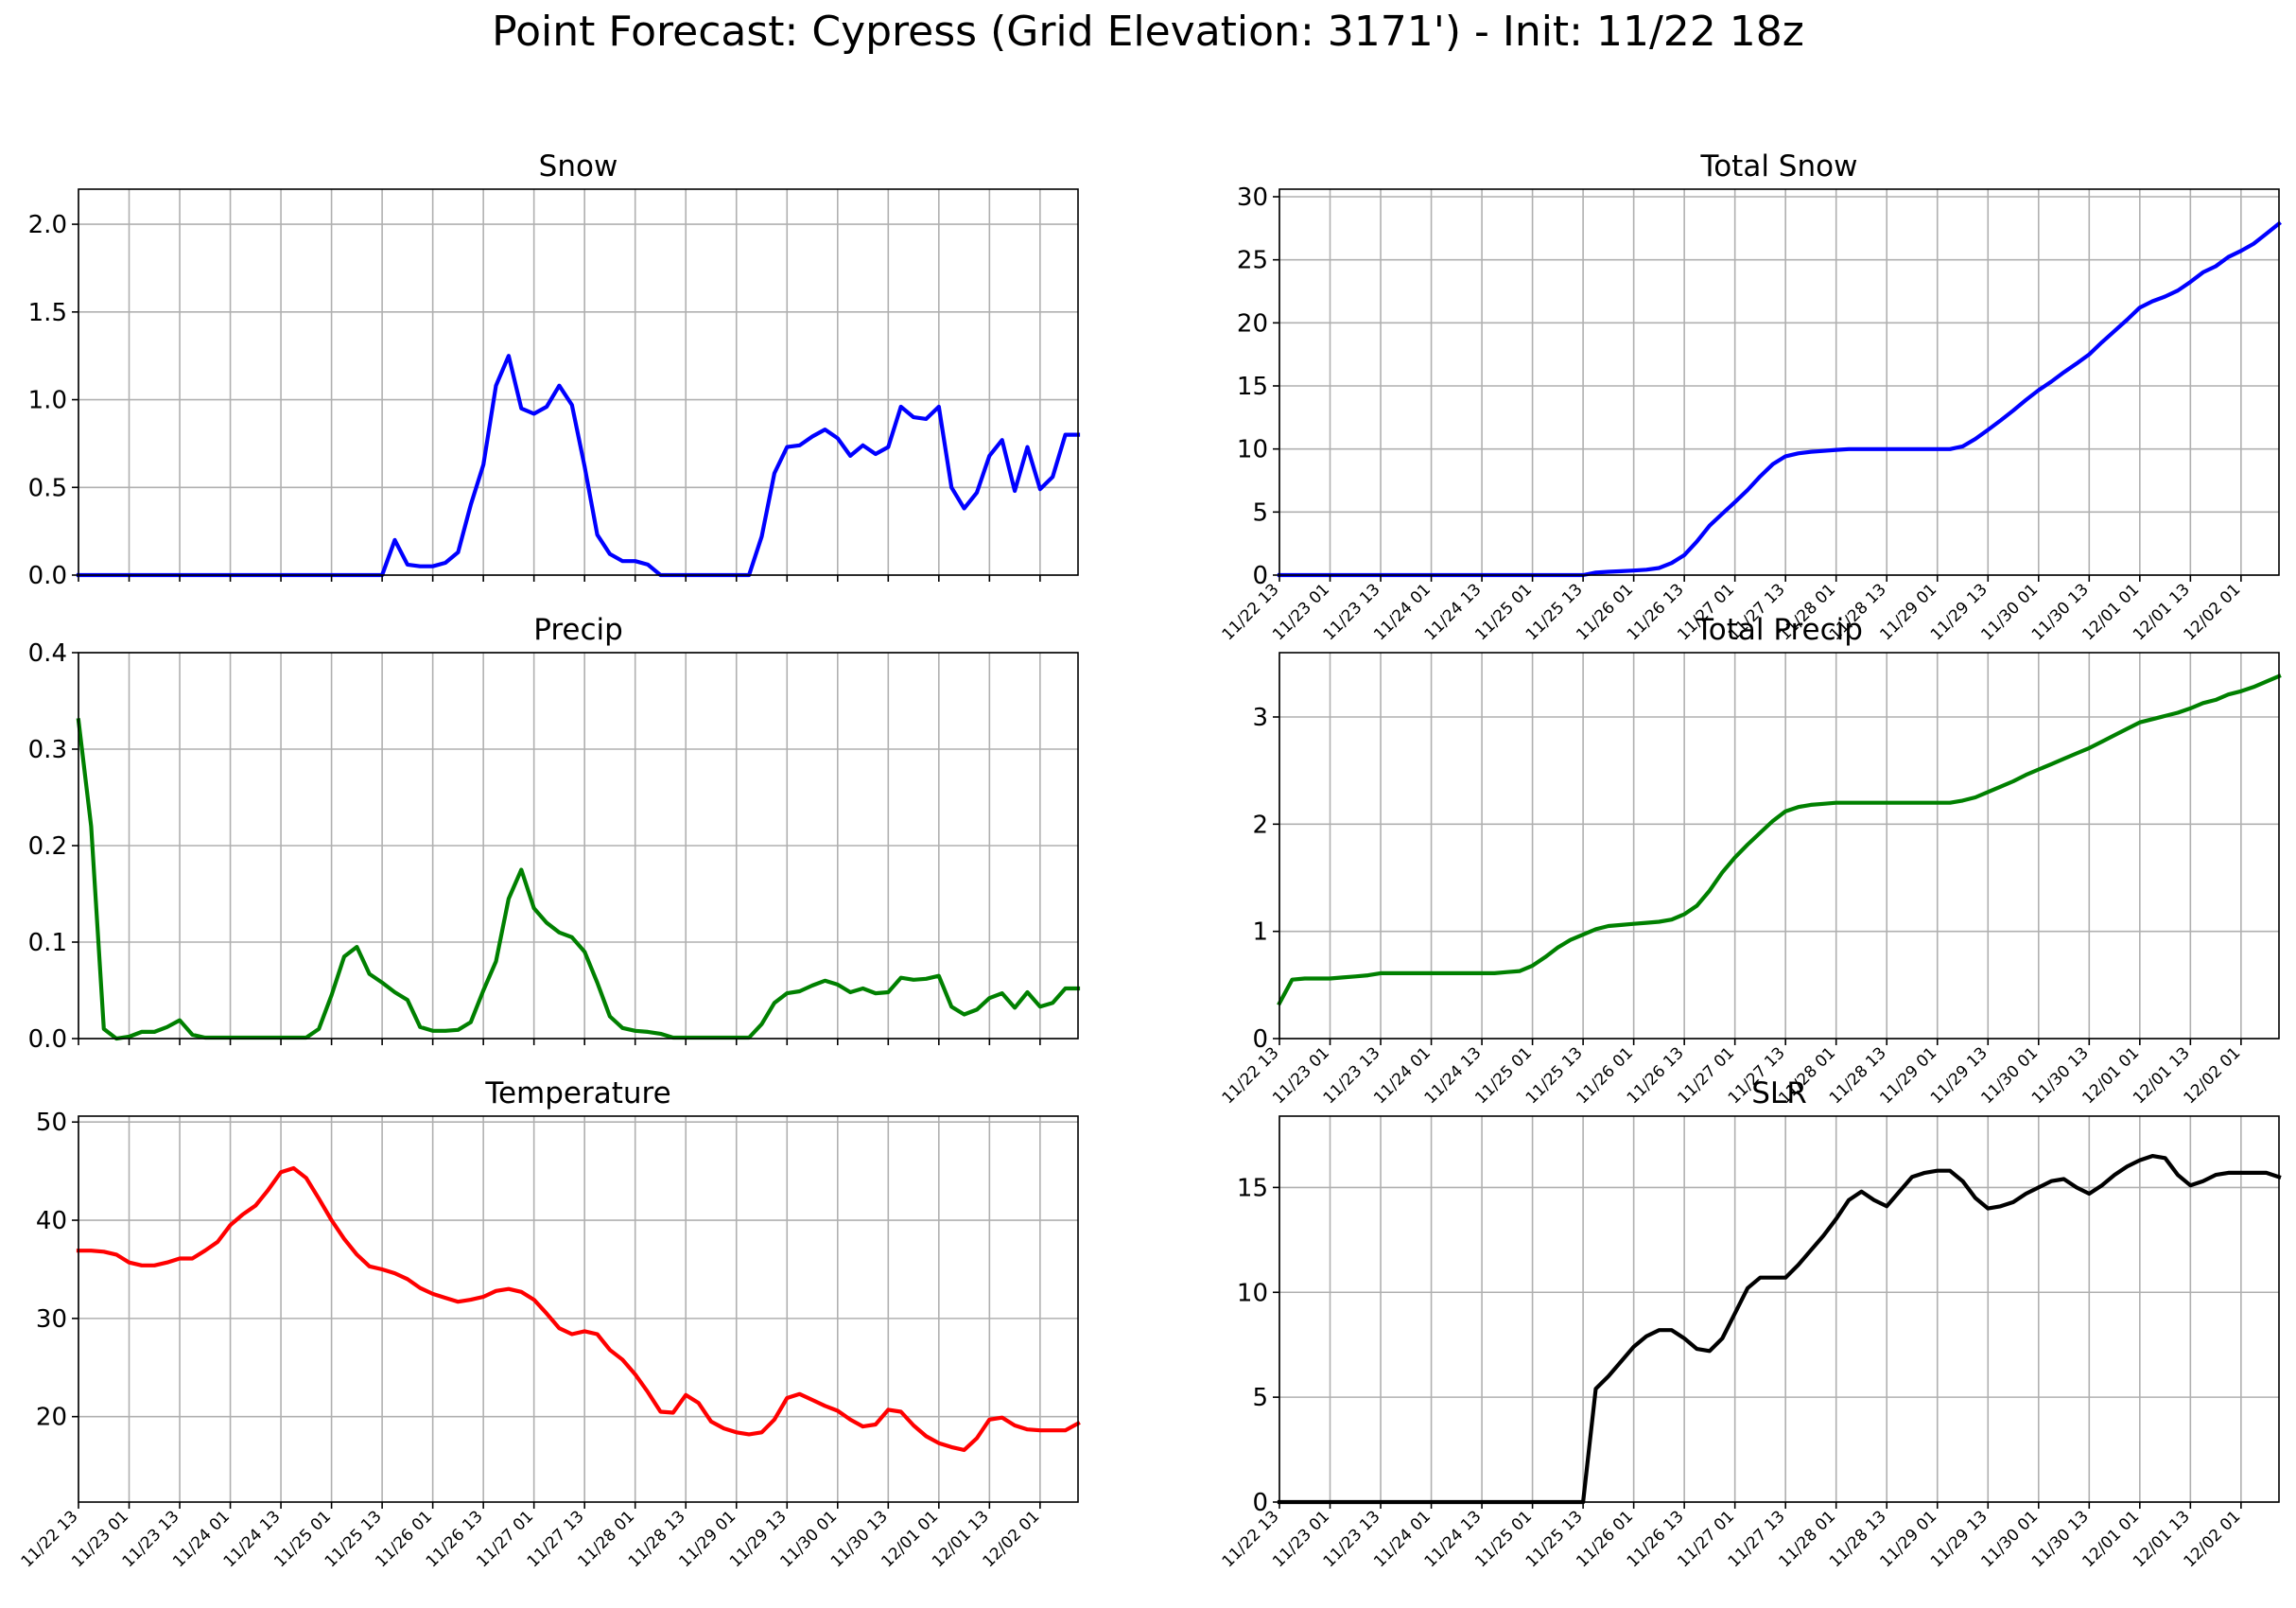  Describe the element at coordinates (1779, 166) in the screenshot. I see `total-snow-panel-title: Total Snow` at that location.